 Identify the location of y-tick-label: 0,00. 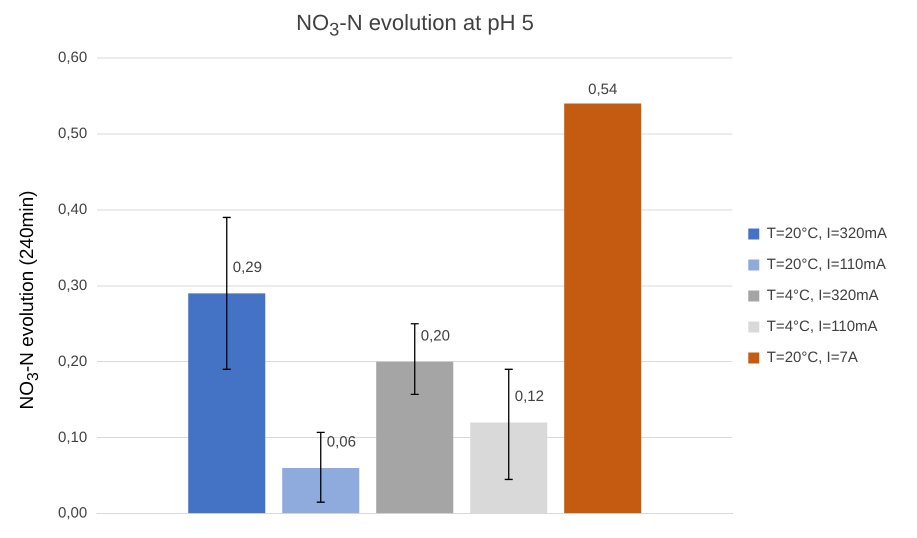
(73, 513).